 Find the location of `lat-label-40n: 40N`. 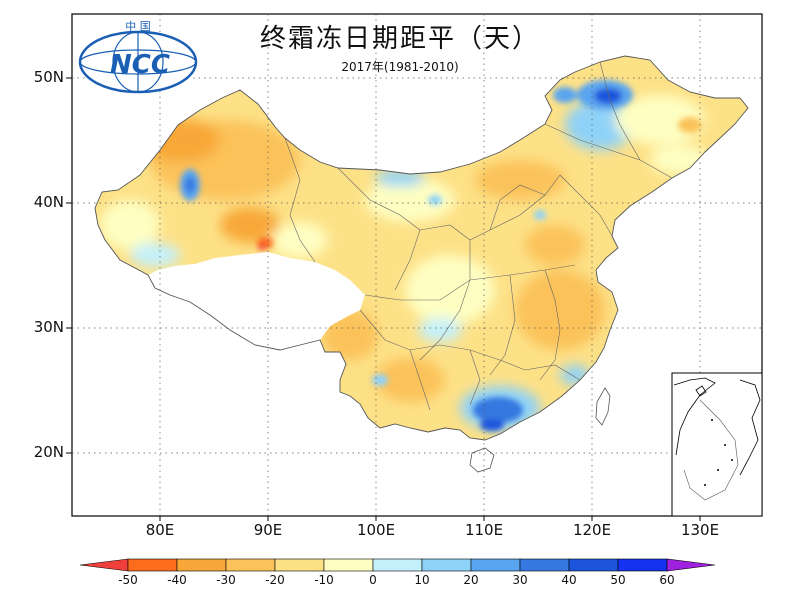

lat-label-40n: 40N is located at coordinates (48, 202).